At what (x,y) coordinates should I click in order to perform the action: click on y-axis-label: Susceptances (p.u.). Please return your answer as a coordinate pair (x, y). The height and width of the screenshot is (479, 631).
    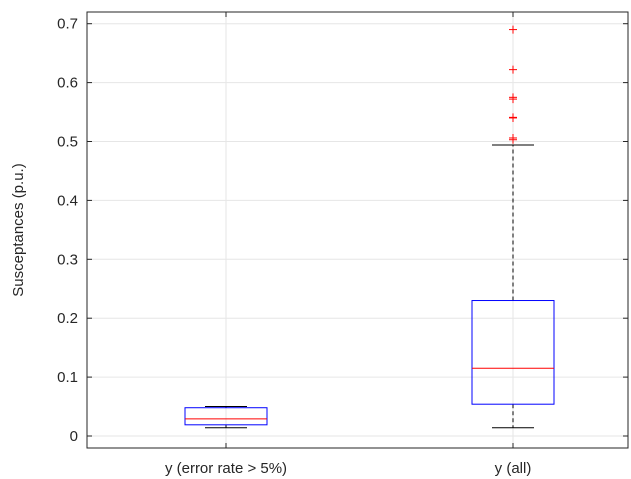
    Looking at the image, I should click on (18, 229).